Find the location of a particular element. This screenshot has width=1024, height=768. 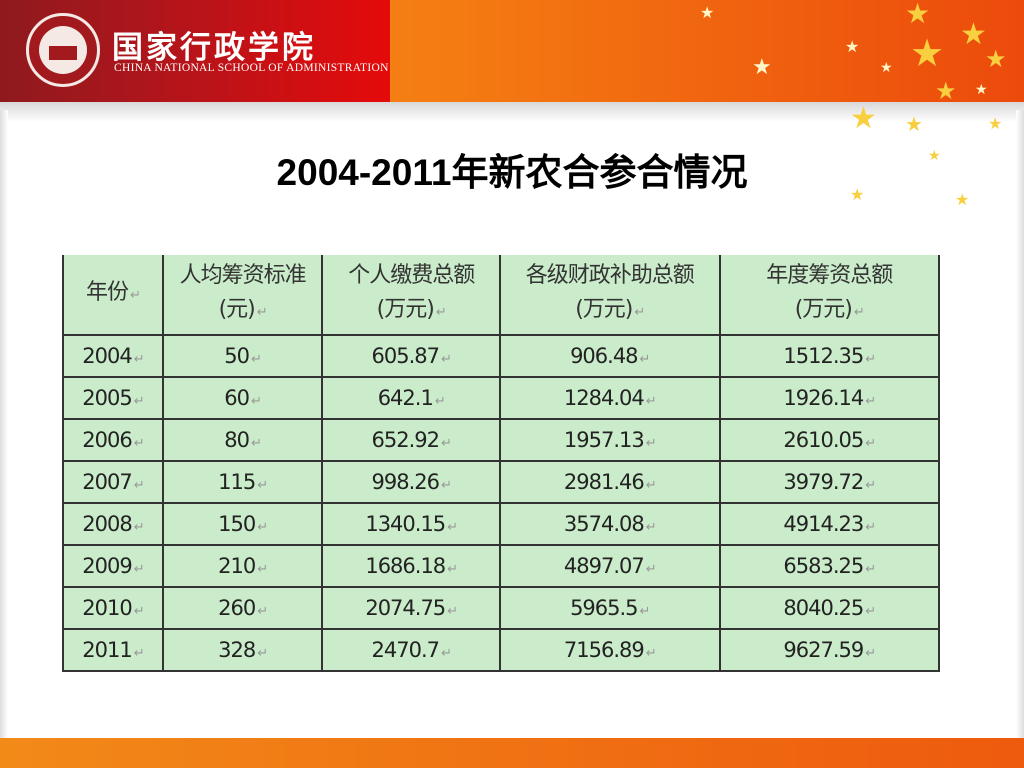

table-cell: 3574.08 ↵ is located at coordinates (610, 524).